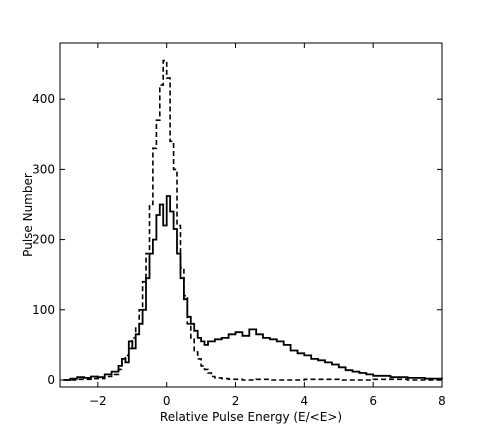 This screenshot has width=491, height=436. What do you see at coordinates (167, 401) in the screenshot?
I see `x-tick-label: 0` at bounding box center [167, 401].